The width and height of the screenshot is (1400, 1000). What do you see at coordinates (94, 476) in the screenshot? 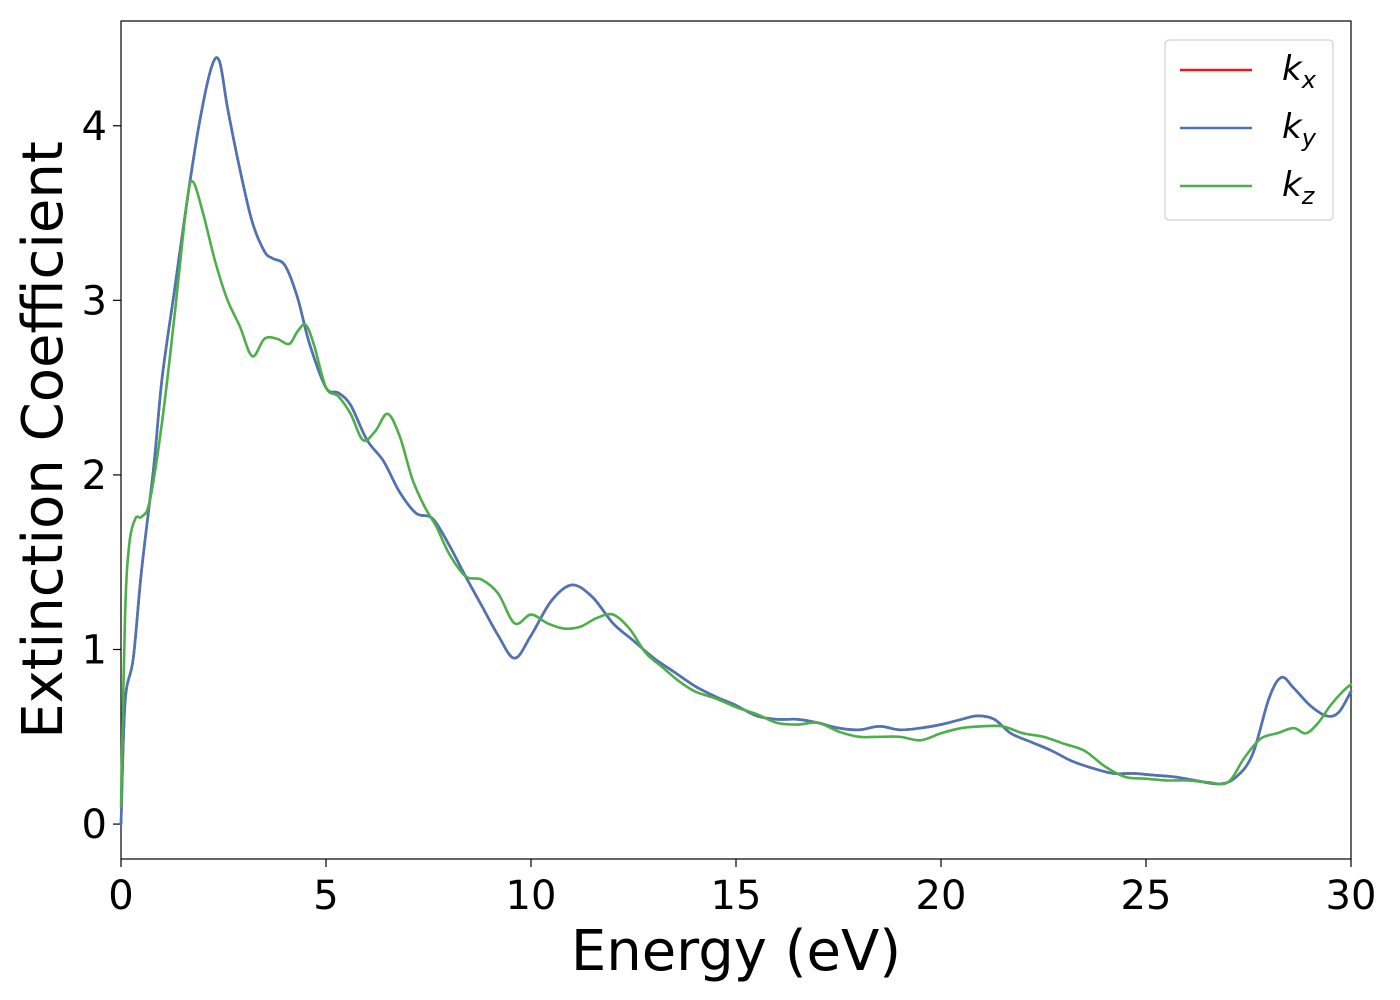
I see `y-tick-label: 2` at bounding box center [94, 476].